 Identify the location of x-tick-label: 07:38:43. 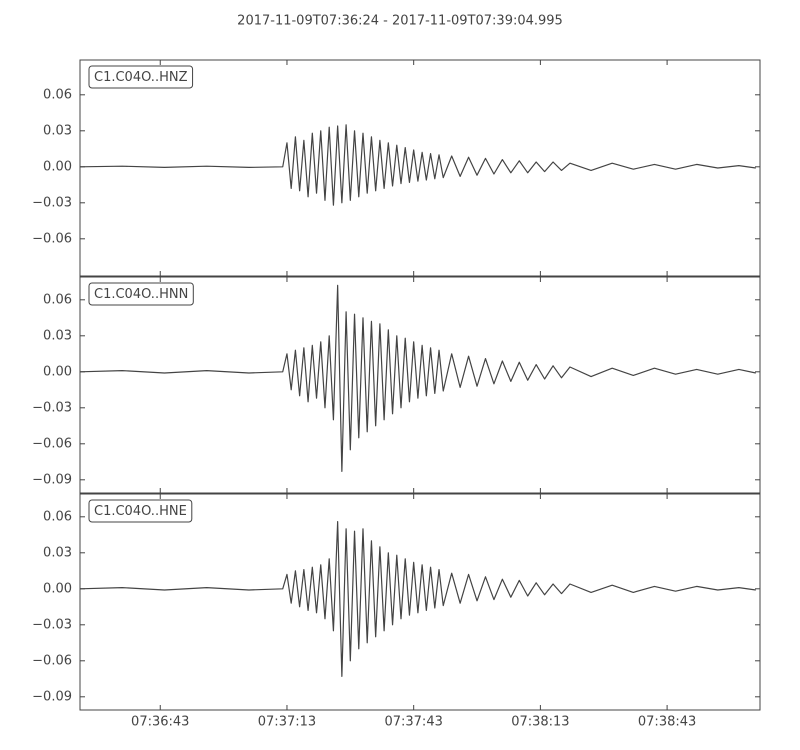
(667, 722).